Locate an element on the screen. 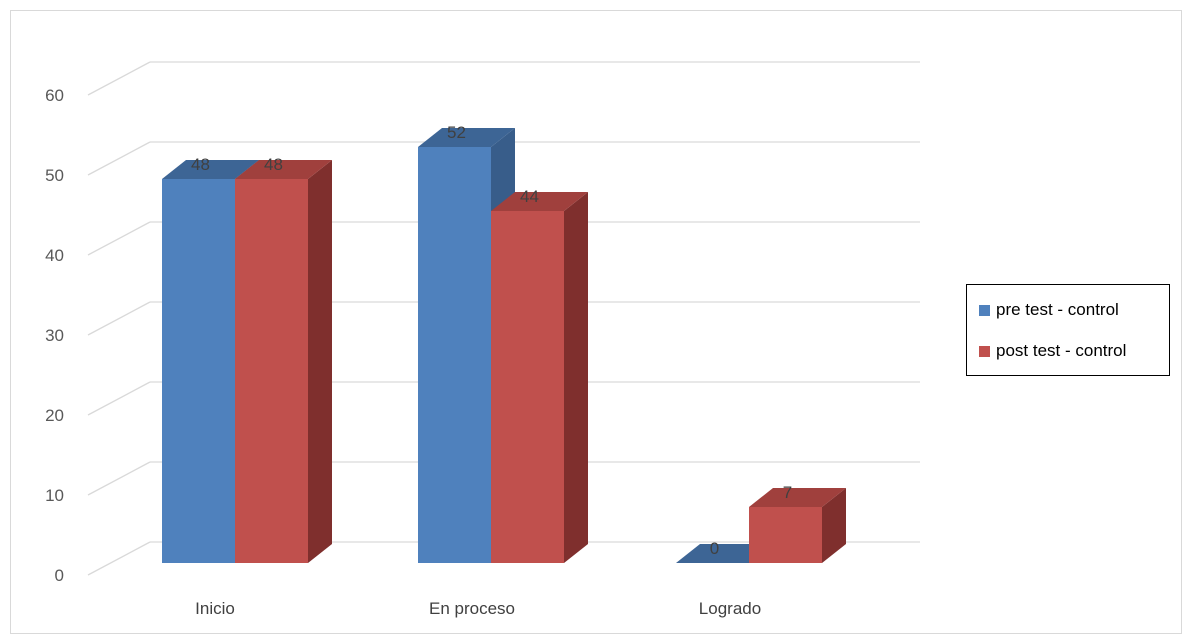  legend-swatch-post-test is located at coordinates (984, 351).